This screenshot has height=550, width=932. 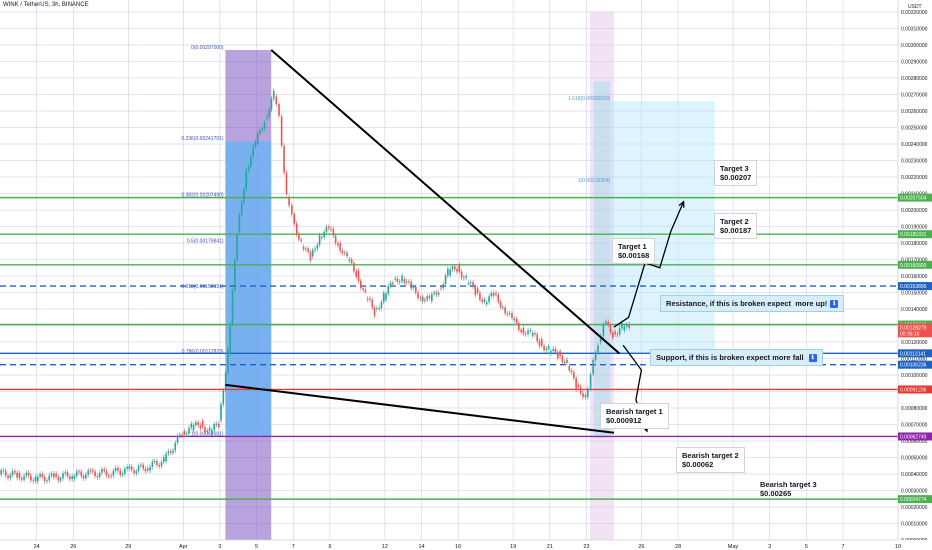 I want to click on level-badge-label: 0.00185331, so click(x=913, y=235).